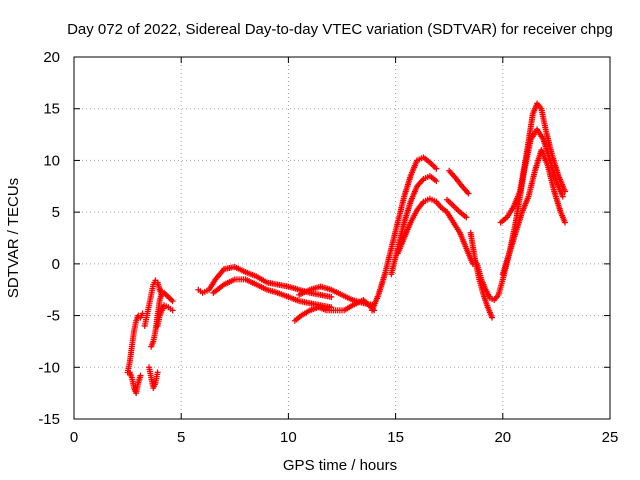  I want to click on y-tick-label: -15, so click(49, 419).